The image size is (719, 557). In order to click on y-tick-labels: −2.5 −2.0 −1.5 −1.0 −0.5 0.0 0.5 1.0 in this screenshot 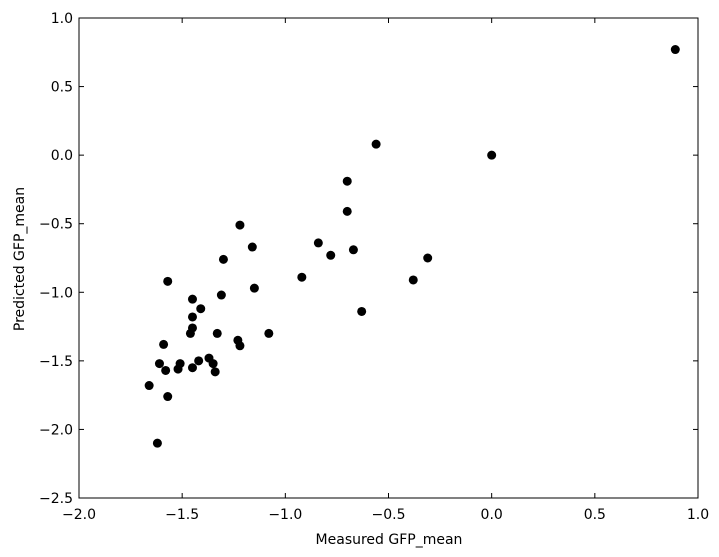, I will do `click(56, 259)`.